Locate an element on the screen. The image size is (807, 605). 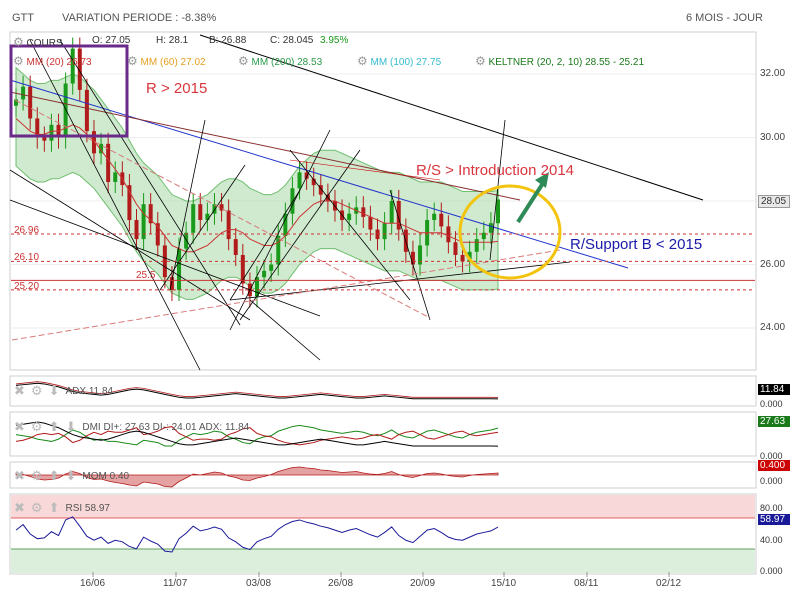
legend-close: C: 28.045 is located at coordinates (292, 40).